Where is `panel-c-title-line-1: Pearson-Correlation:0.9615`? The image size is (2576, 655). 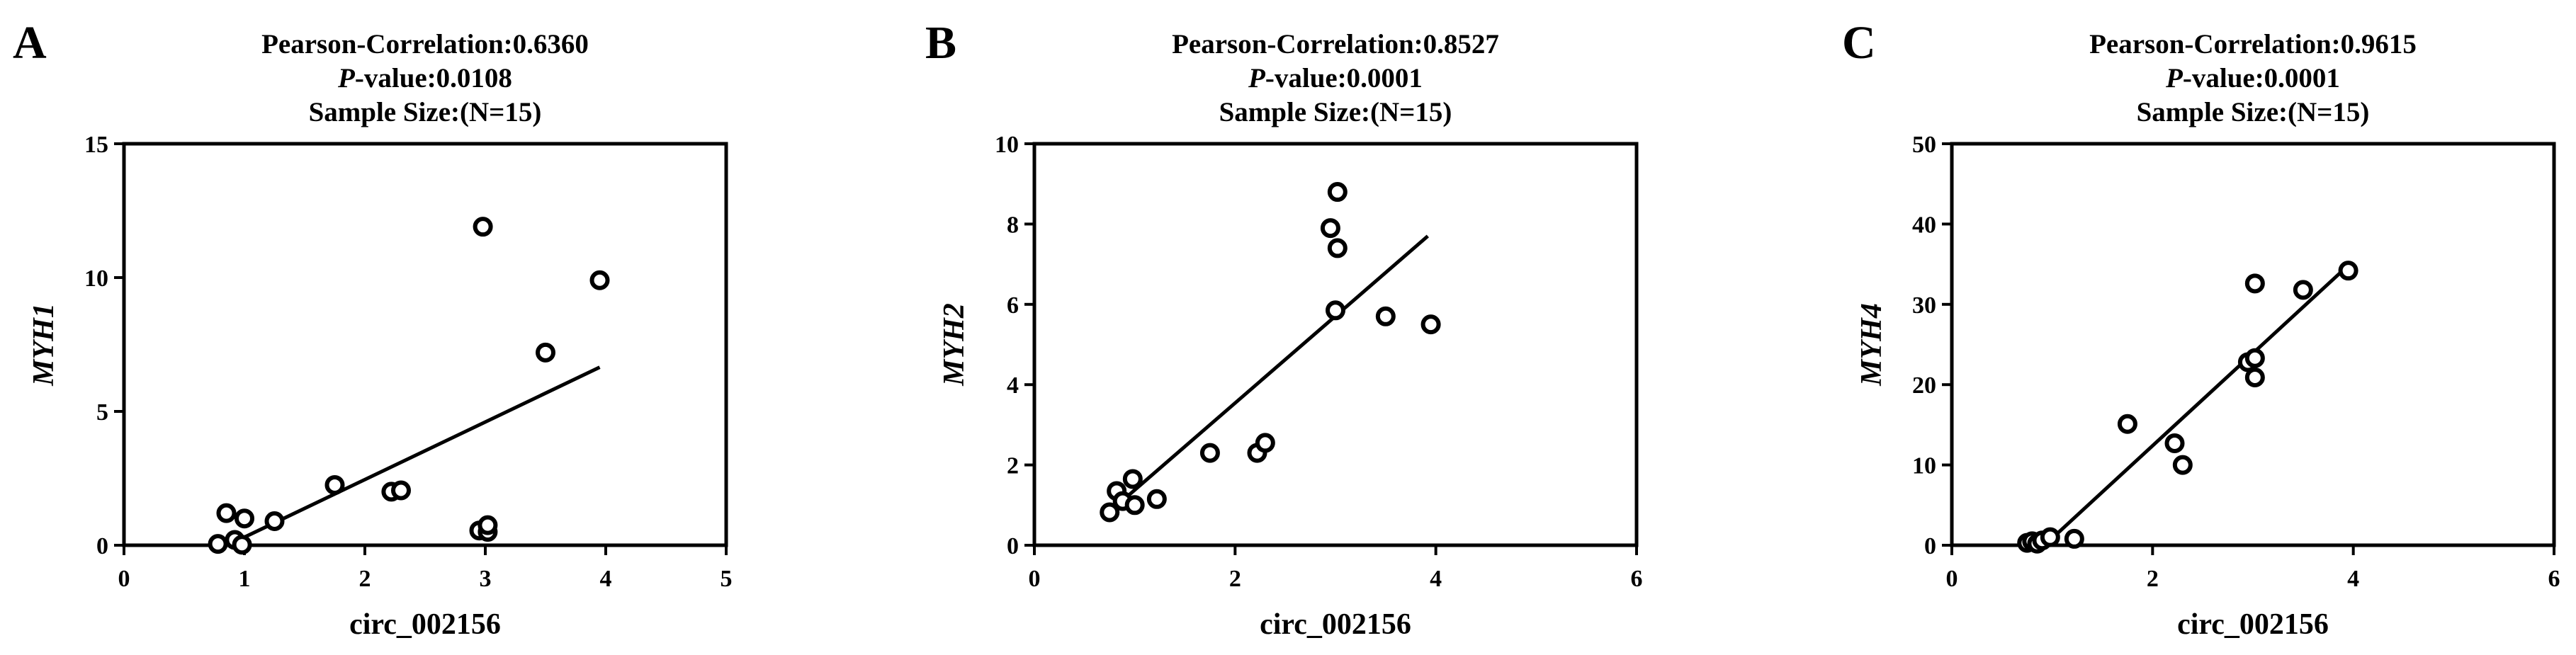 panel-c-title-line-1: Pearson-Correlation:0.9615 is located at coordinates (2253, 44).